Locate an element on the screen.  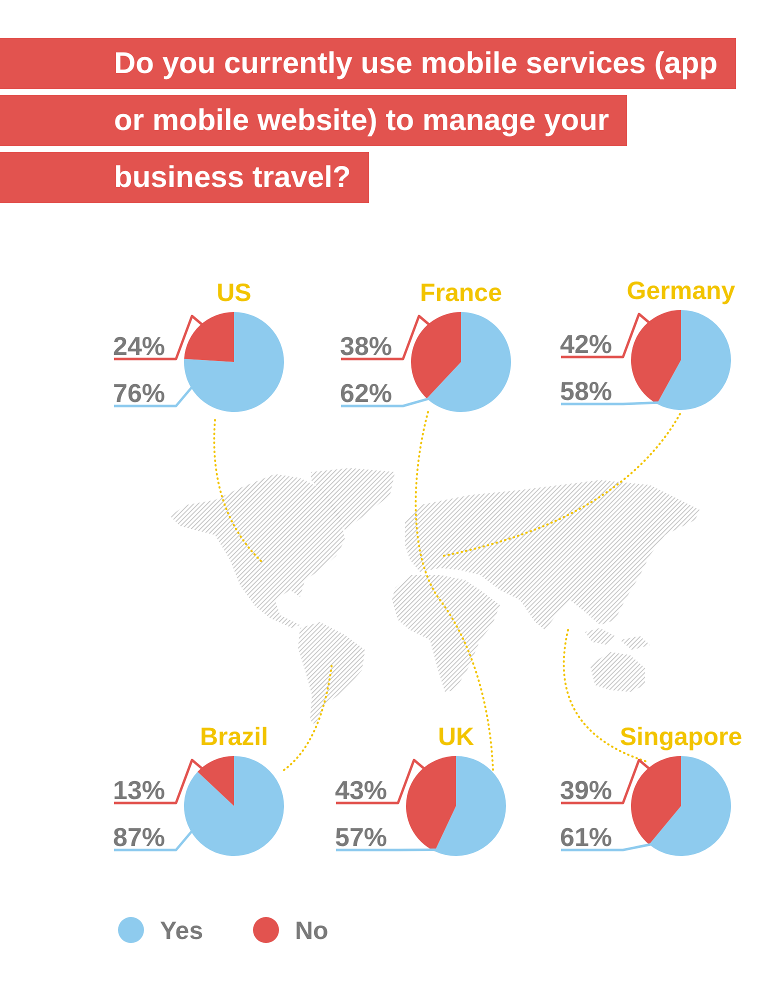
data-label: 38% is located at coordinates (366, 346).